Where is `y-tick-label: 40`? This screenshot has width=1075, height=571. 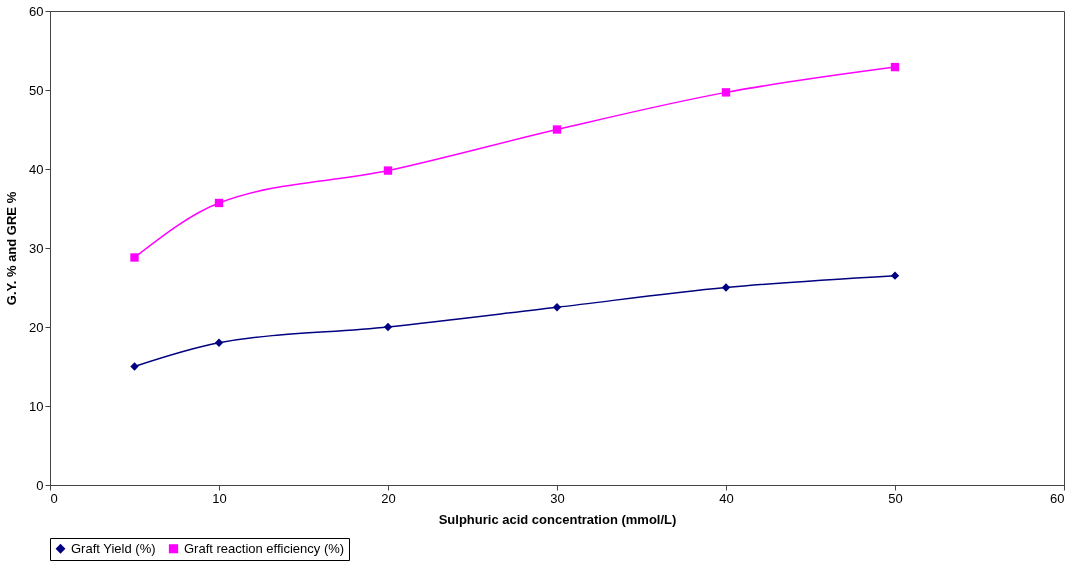
y-tick-label: 40 is located at coordinates (36, 169).